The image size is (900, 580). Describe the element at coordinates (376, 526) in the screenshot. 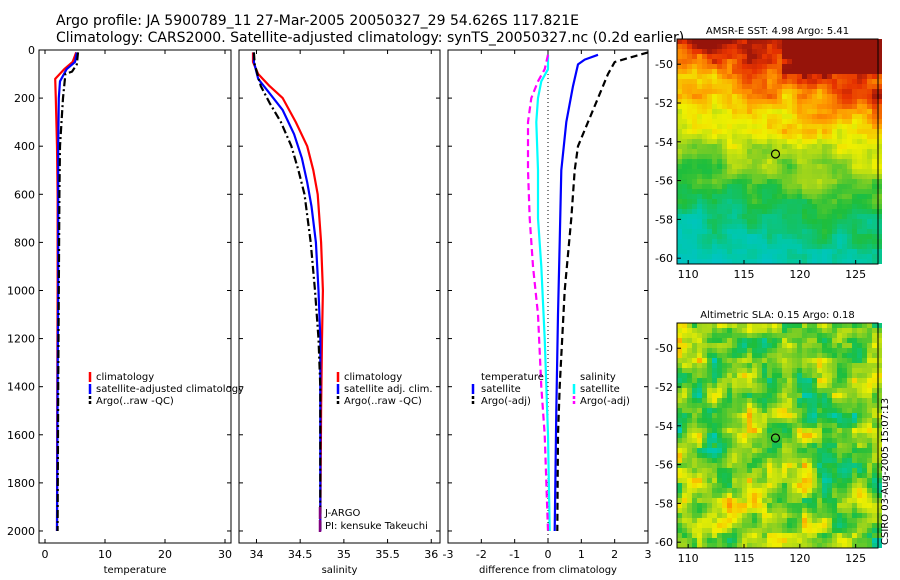

I see `annotation-text: PI: kensuke Takeuchi` at that location.